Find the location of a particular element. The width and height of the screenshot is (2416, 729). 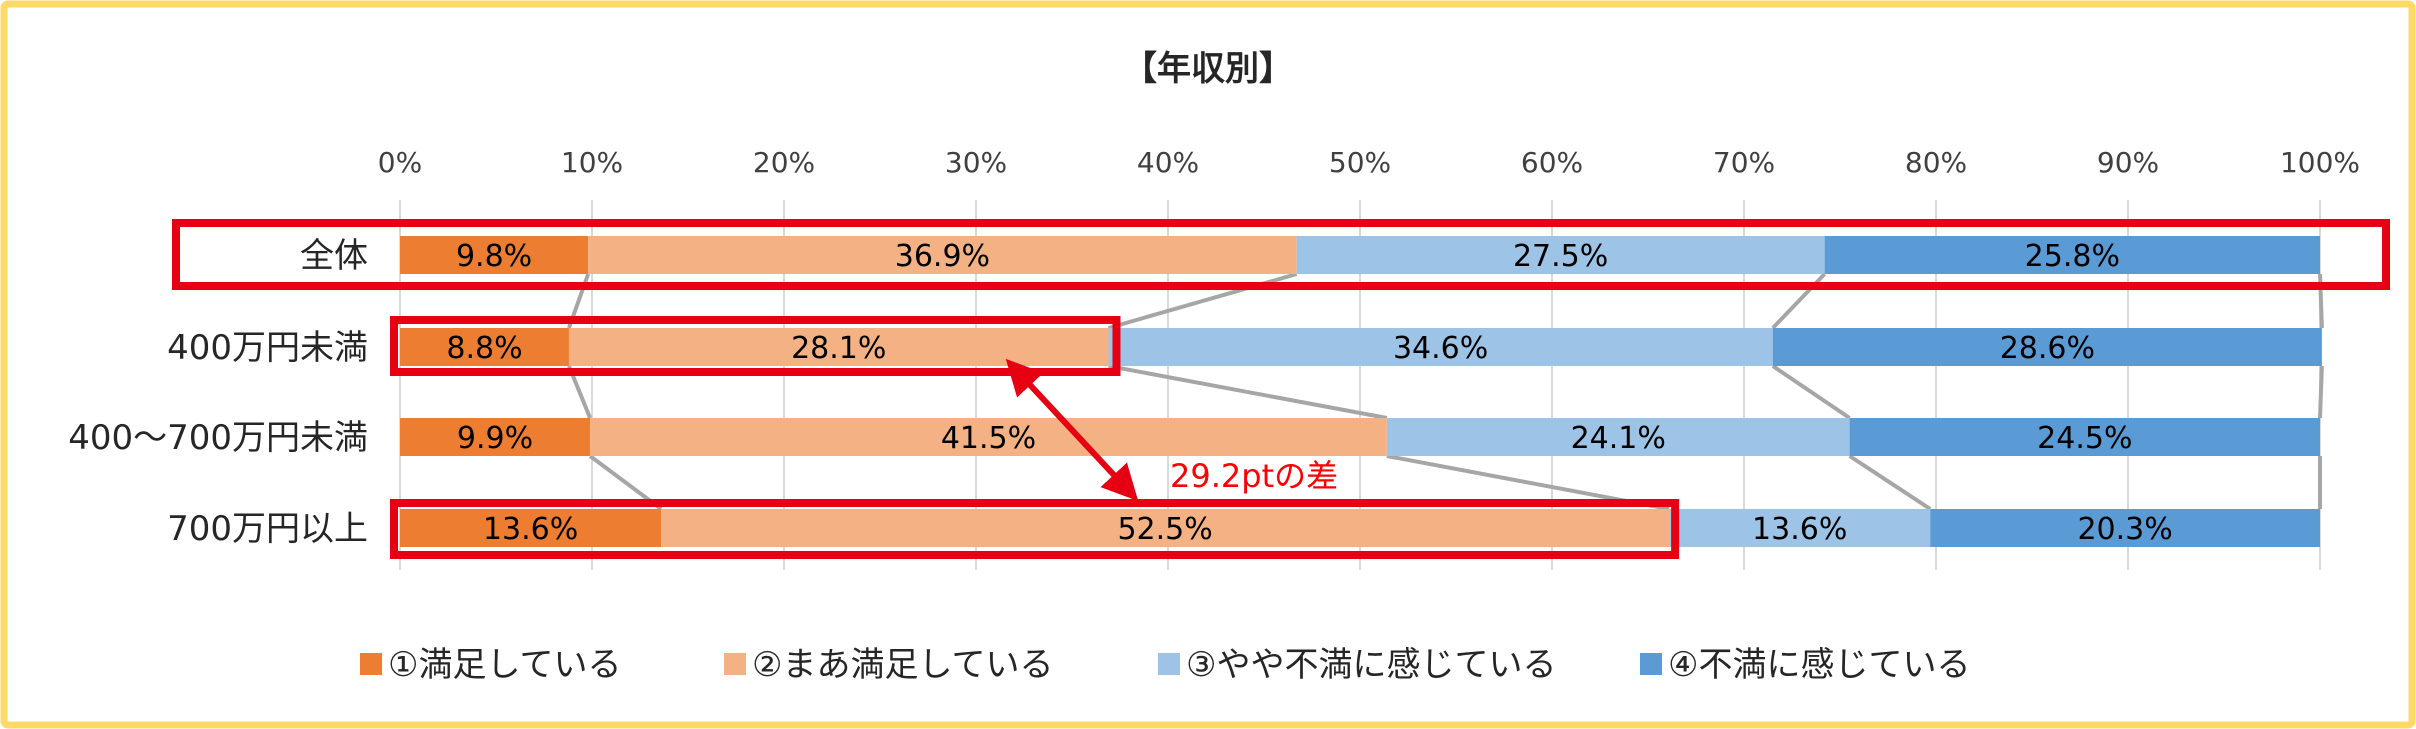

data-label: 28.1% is located at coordinates (838, 348).